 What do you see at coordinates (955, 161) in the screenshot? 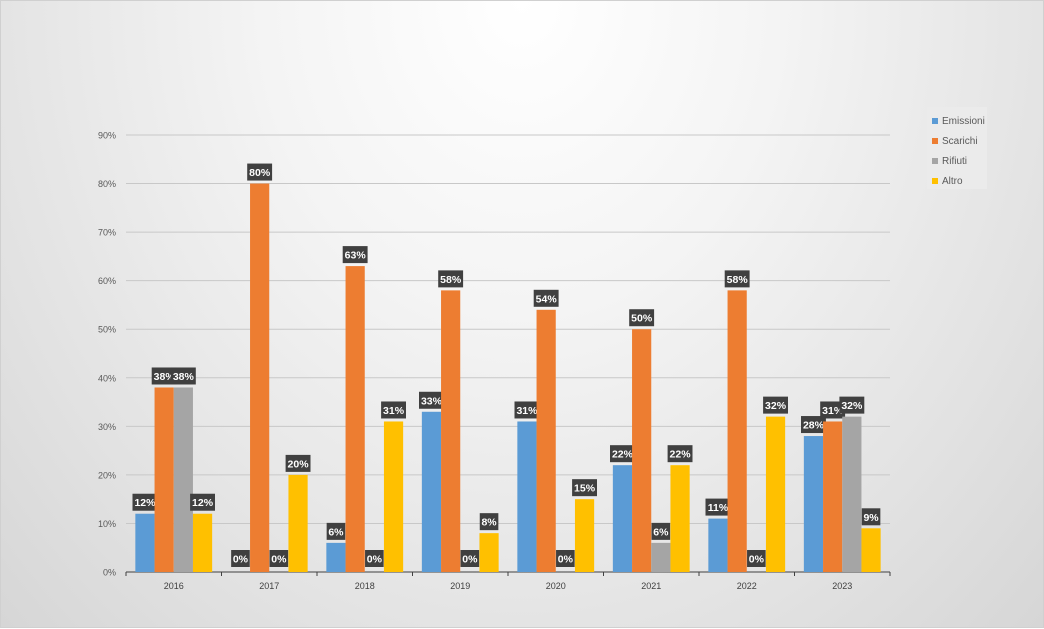
I see `legend-label: Rifiuti` at bounding box center [955, 161].